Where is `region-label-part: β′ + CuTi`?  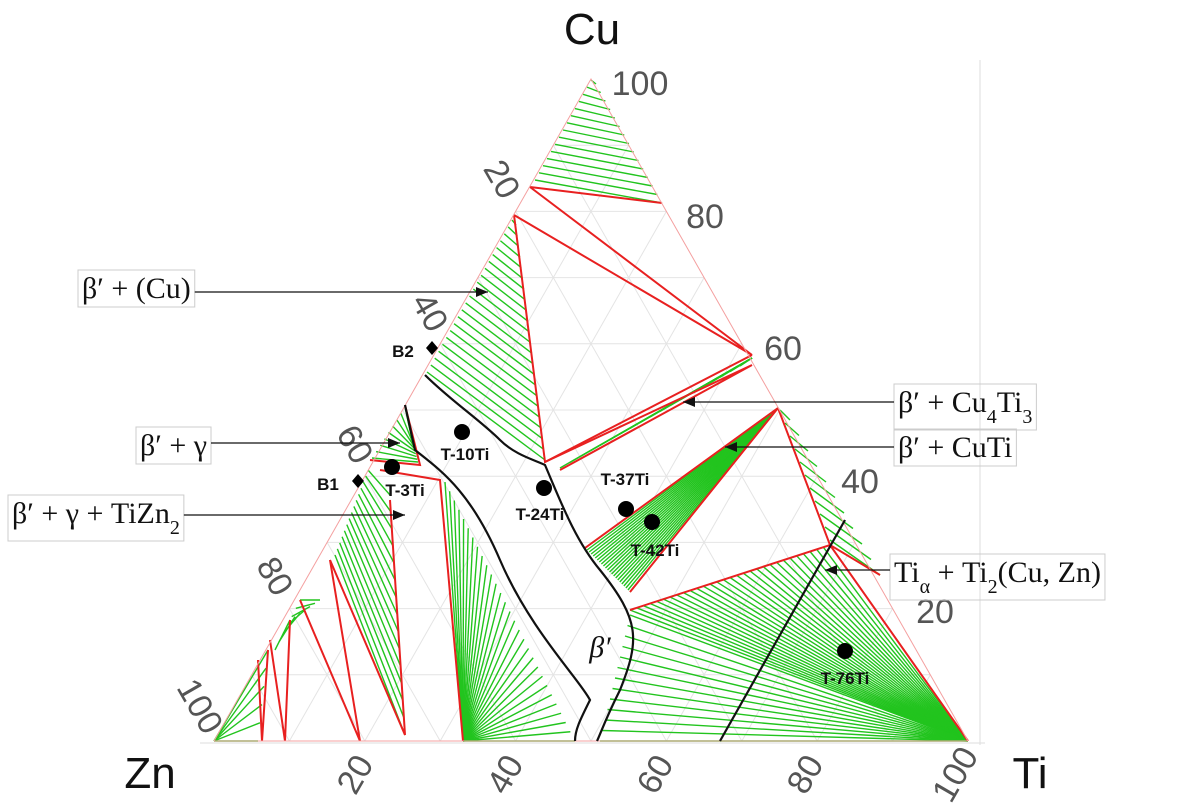
region-label-part: β′ + CuTi is located at coordinates (955, 447).